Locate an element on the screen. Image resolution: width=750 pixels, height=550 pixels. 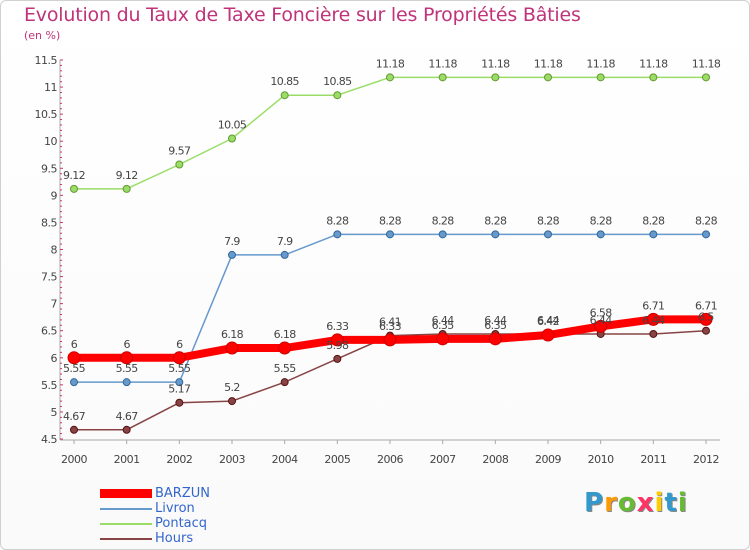
data-label-hours: 5.55 is located at coordinates (285, 368).